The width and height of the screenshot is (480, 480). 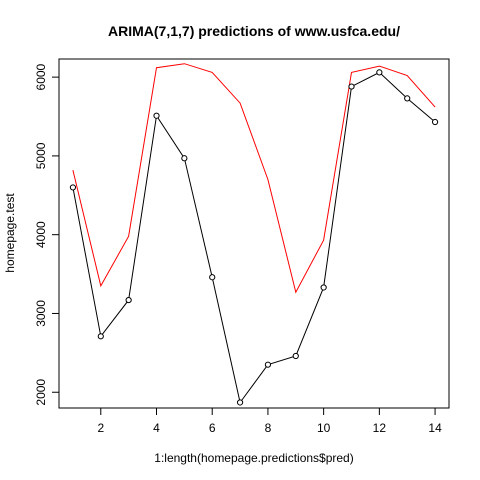 I want to click on x-tick-label: 12, so click(x=380, y=428).